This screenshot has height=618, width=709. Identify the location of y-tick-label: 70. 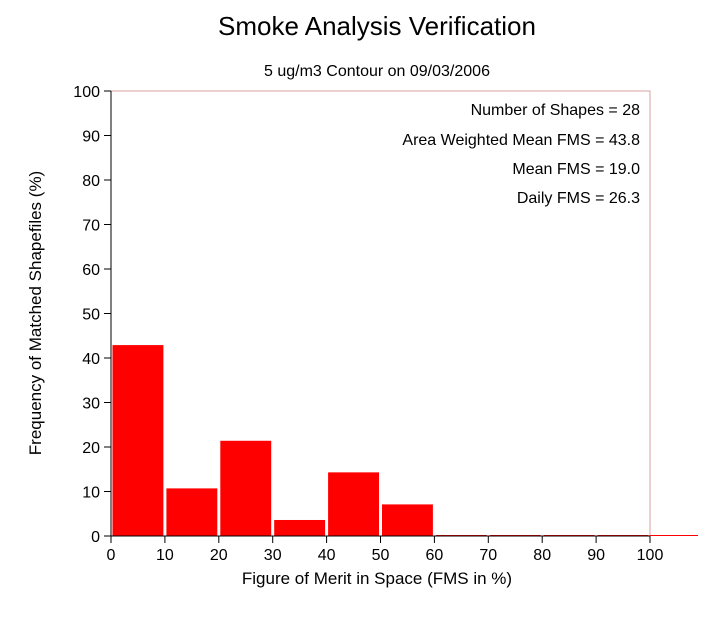
(91, 226).